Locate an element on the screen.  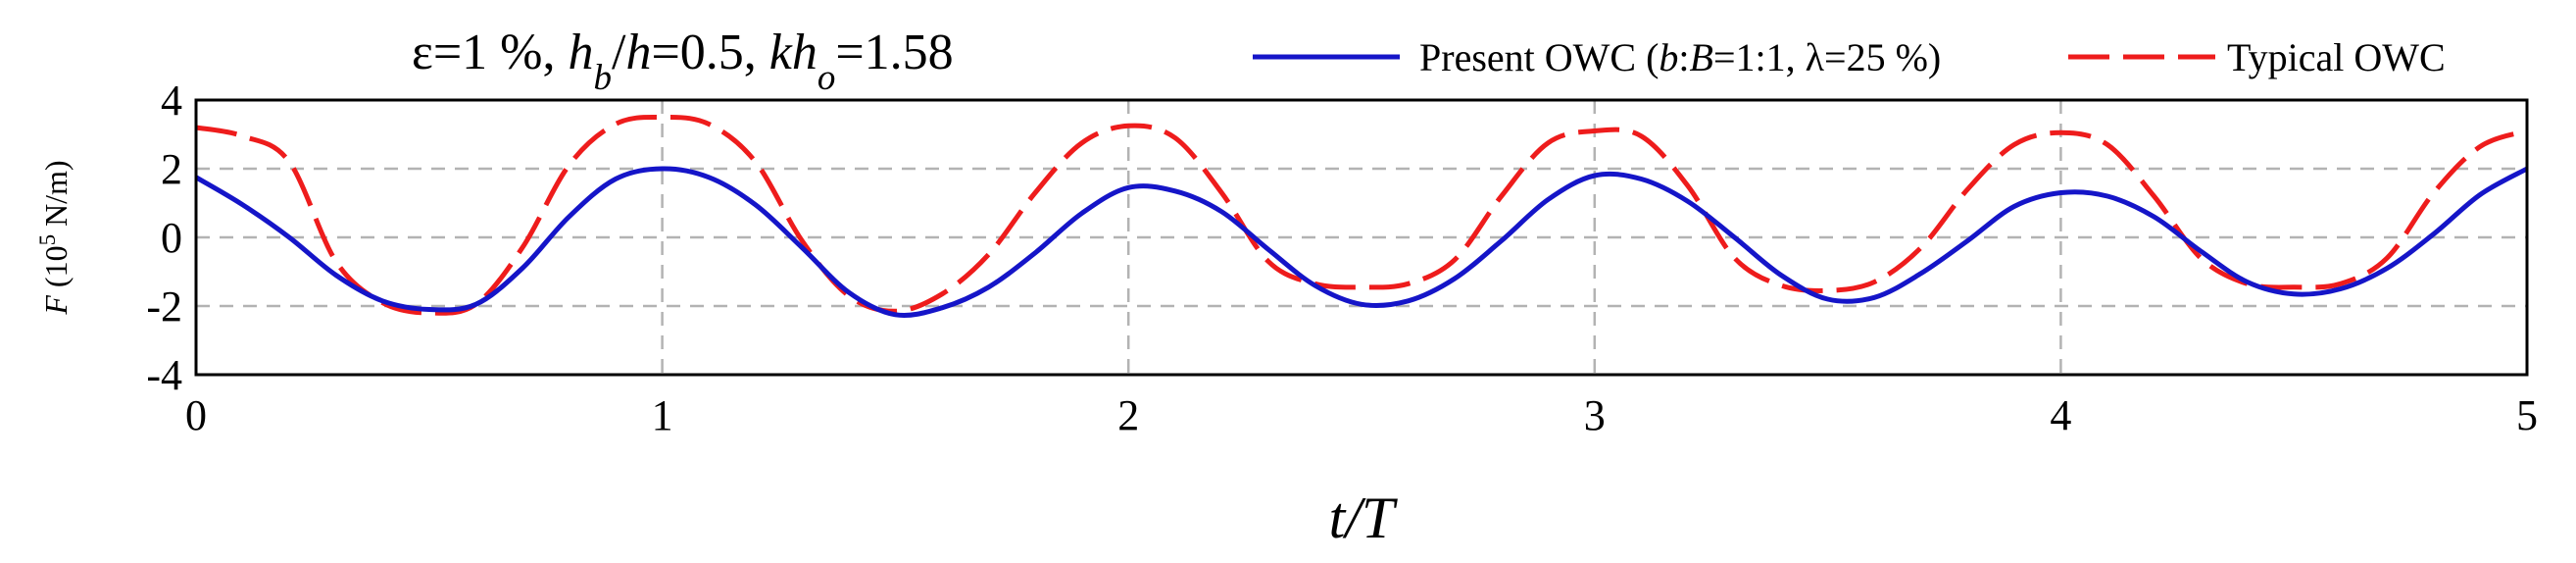
text-part: / is located at coordinates (619, 52).